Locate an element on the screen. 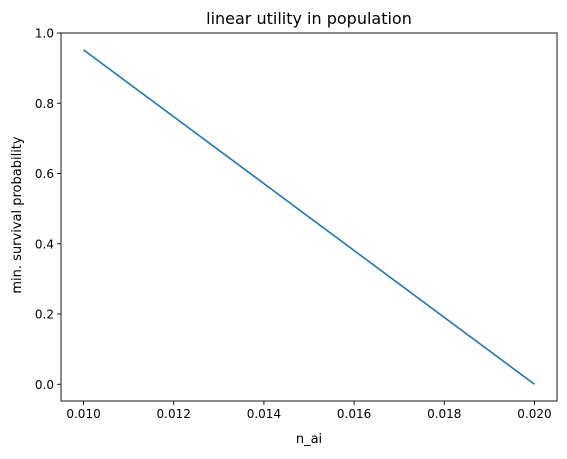 The height and width of the screenshot is (459, 567). x-tick-label: 0.014 is located at coordinates (264, 414).